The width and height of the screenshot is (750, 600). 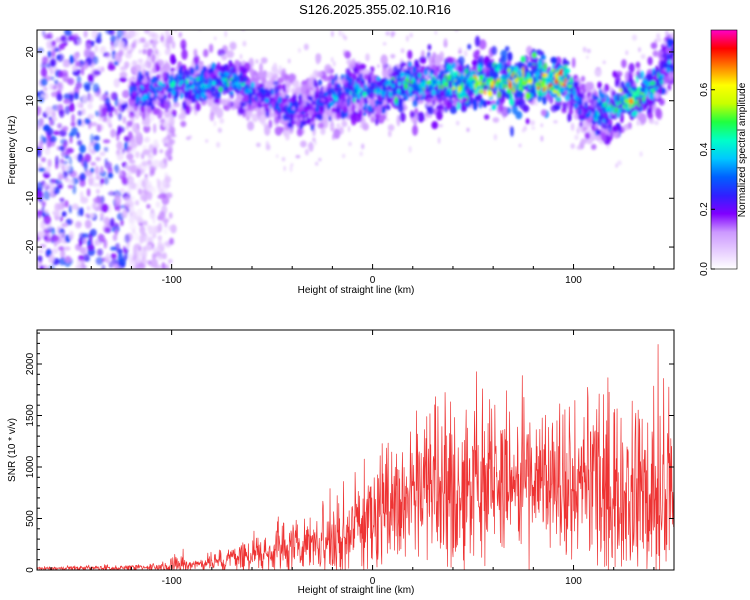 I want to click on spectrogram-x-label: Height of straight line (km), so click(x=356, y=290).